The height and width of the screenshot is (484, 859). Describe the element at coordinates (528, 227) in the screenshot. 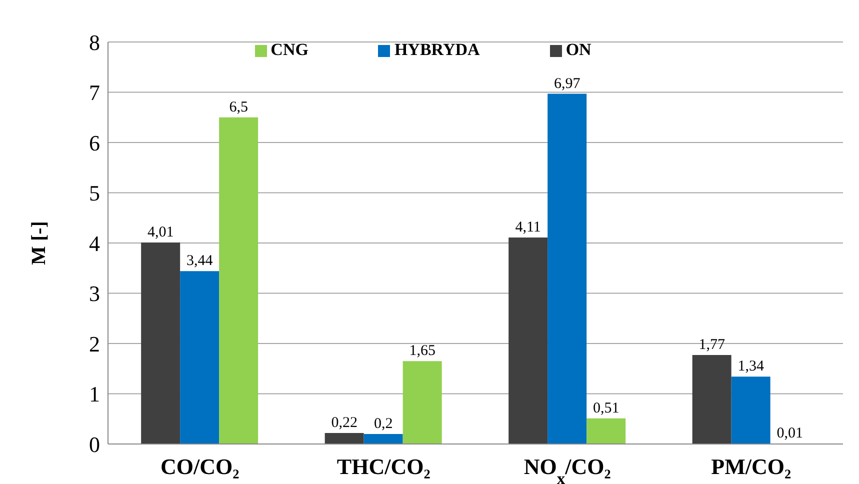

I see `data-label: 4,11` at that location.